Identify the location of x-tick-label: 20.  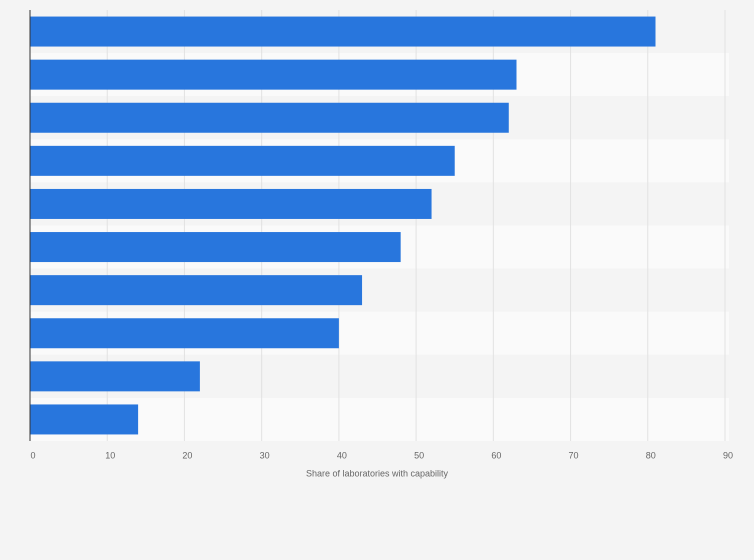
(187, 455).